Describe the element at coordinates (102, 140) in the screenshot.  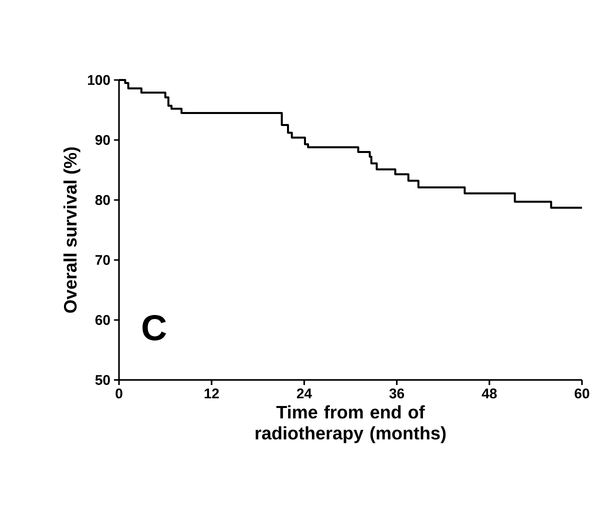
I see `y-tick-label: 90` at that location.